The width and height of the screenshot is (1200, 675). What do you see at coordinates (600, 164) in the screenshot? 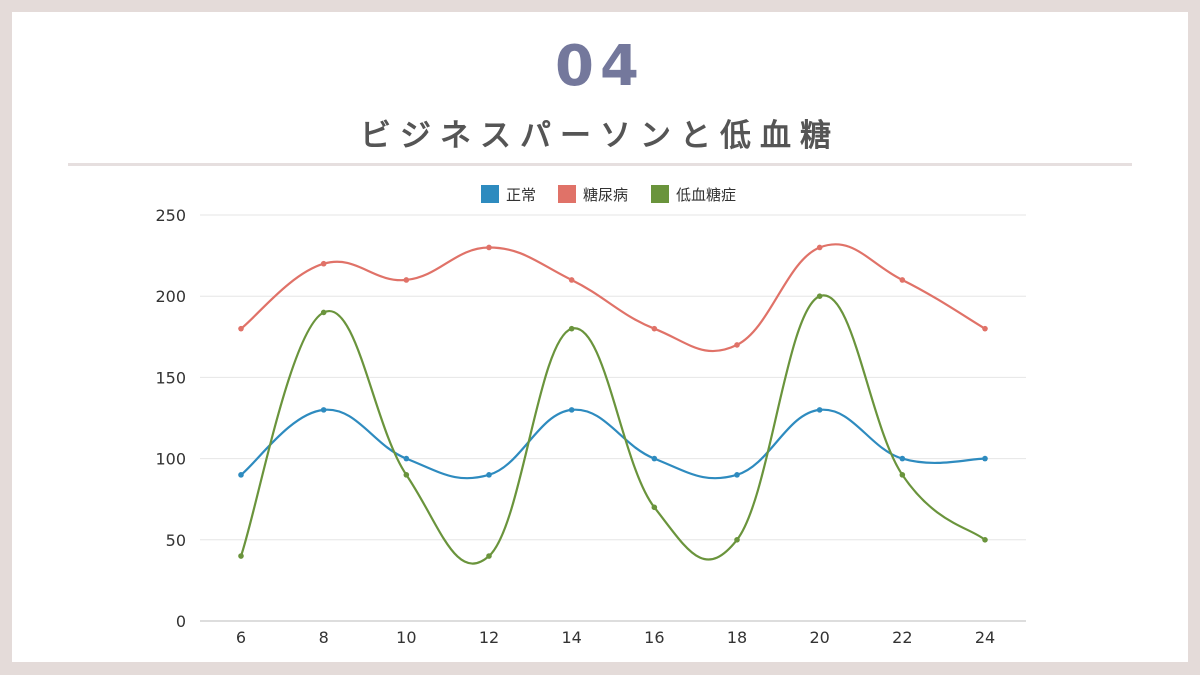
I see `divider` at bounding box center [600, 164].